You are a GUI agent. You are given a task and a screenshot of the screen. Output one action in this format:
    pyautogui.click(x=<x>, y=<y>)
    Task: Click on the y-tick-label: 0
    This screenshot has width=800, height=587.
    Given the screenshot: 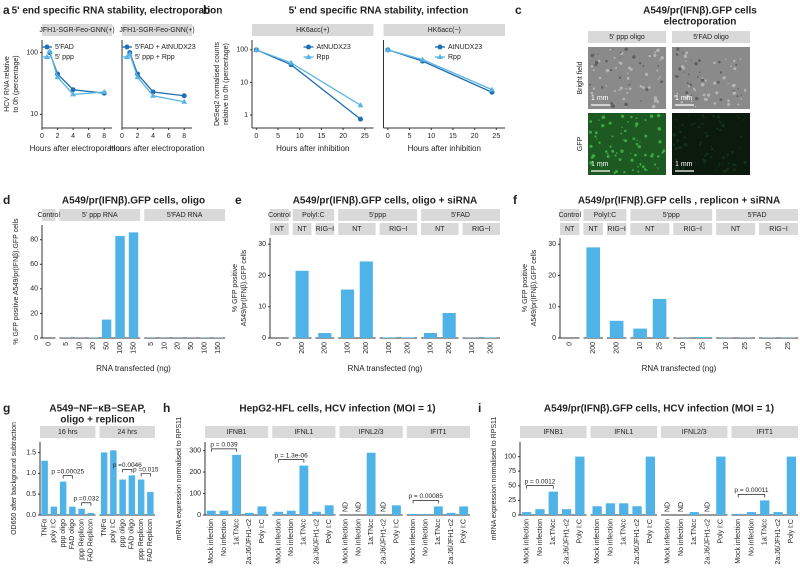 What is the action you would take?
    pyautogui.click(x=264, y=338)
    